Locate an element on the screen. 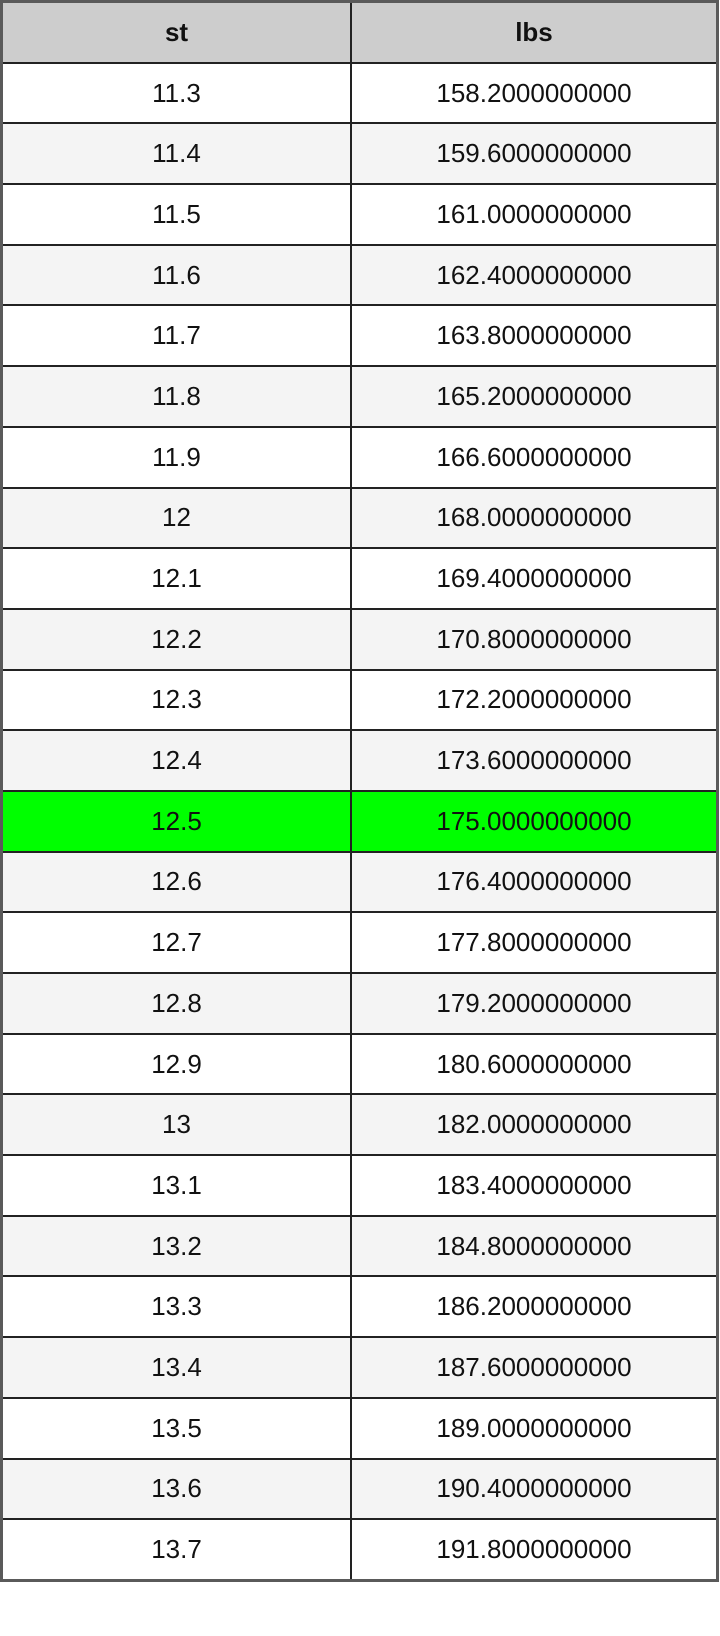 The height and width of the screenshot is (1636, 720). cell-st: 11.8 is located at coordinates (176, 396).